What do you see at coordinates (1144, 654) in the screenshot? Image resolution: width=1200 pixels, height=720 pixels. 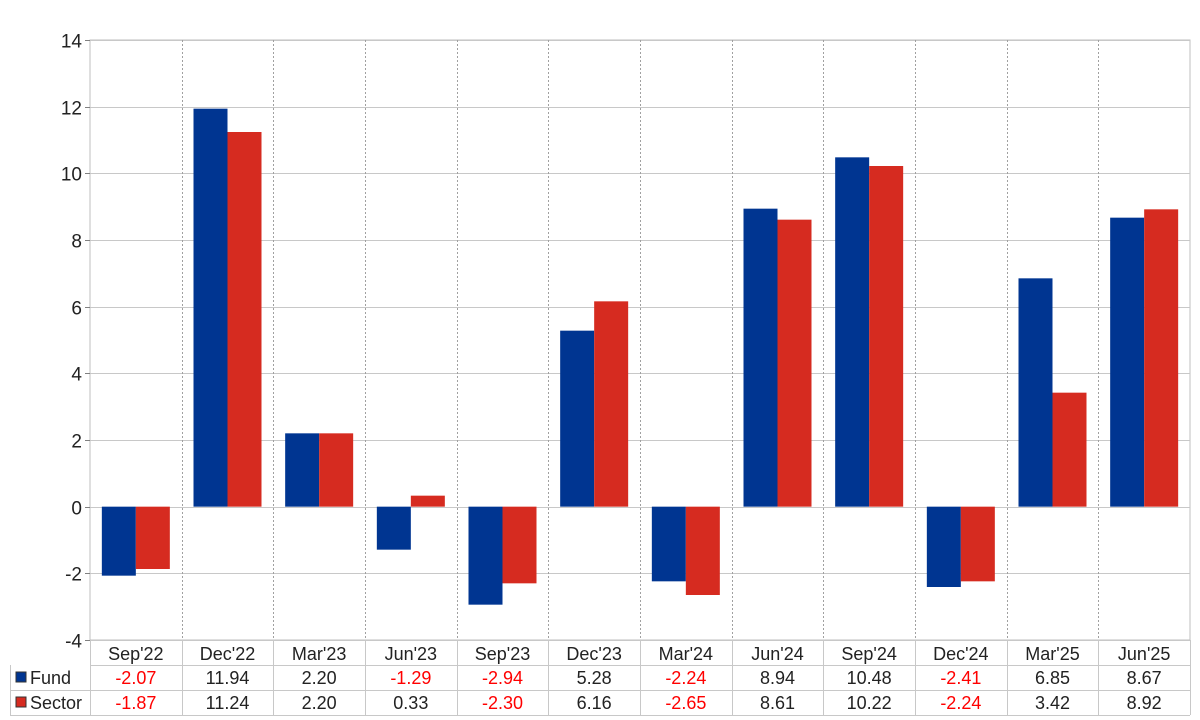 I see `x-tick-label: Jun'25` at bounding box center [1144, 654].